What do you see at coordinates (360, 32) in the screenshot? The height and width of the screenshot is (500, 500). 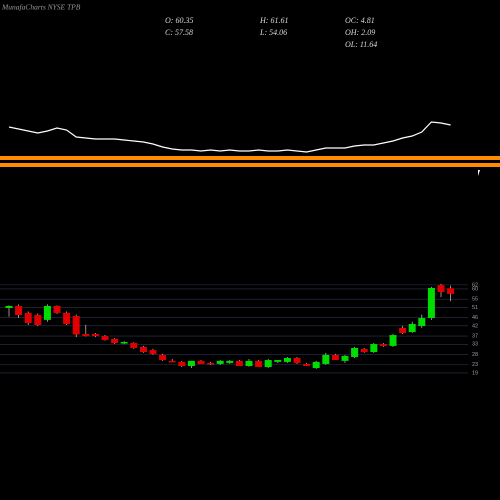 I see `info-text: OH: 2.09` at bounding box center [360, 32].